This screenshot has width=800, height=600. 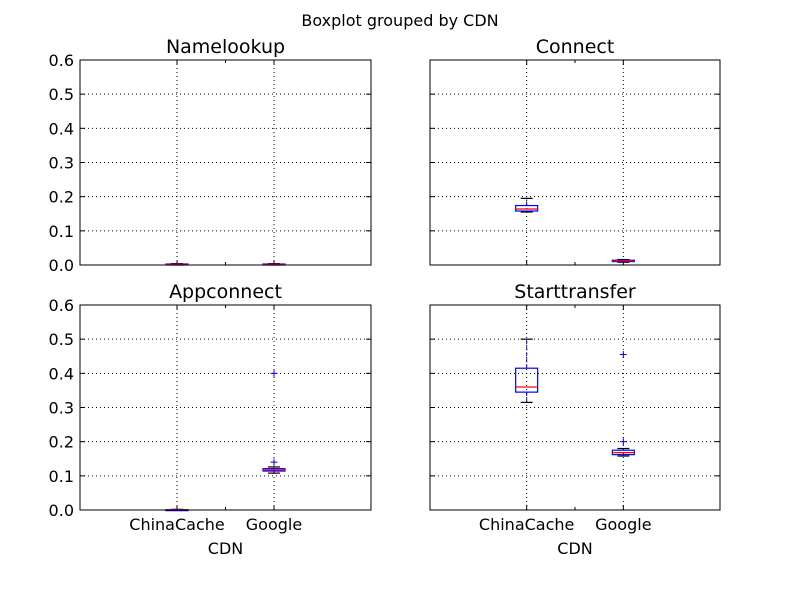 What do you see at coordinates (225, 47) in the screenshot?
I see `panel-title: Namelookup` at bounding box center [225, 47].